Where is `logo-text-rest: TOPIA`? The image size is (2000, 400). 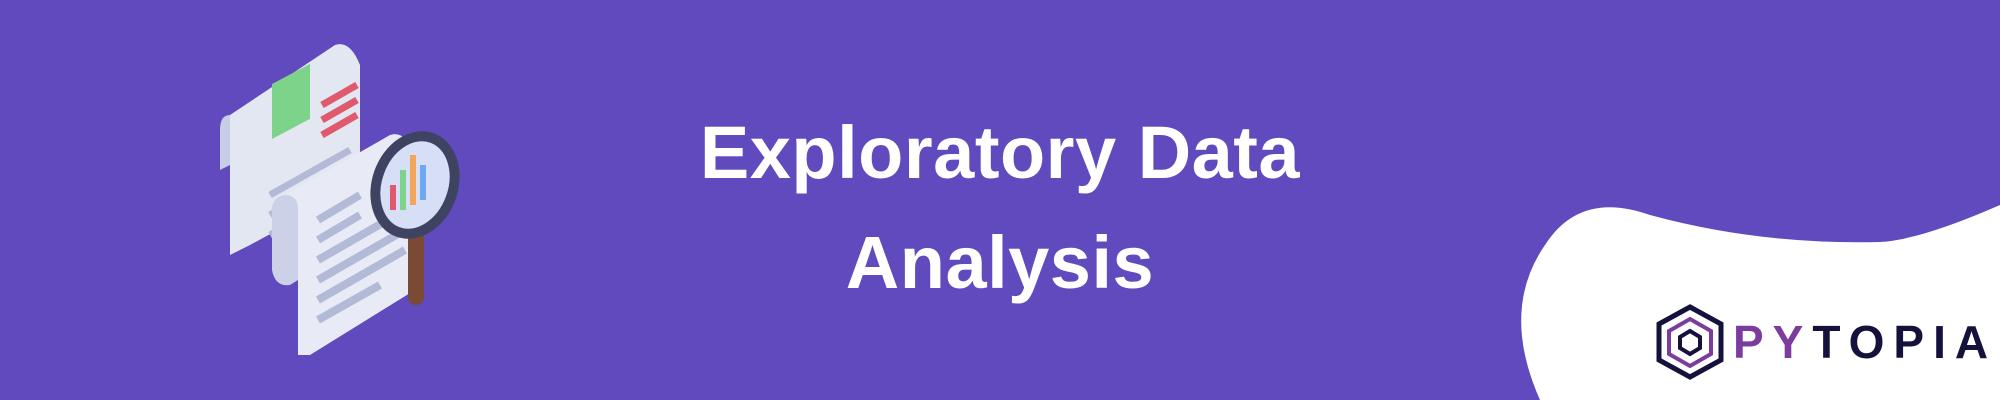
logo-text-rest: TOPIA is located at coordinates (1905, 342).